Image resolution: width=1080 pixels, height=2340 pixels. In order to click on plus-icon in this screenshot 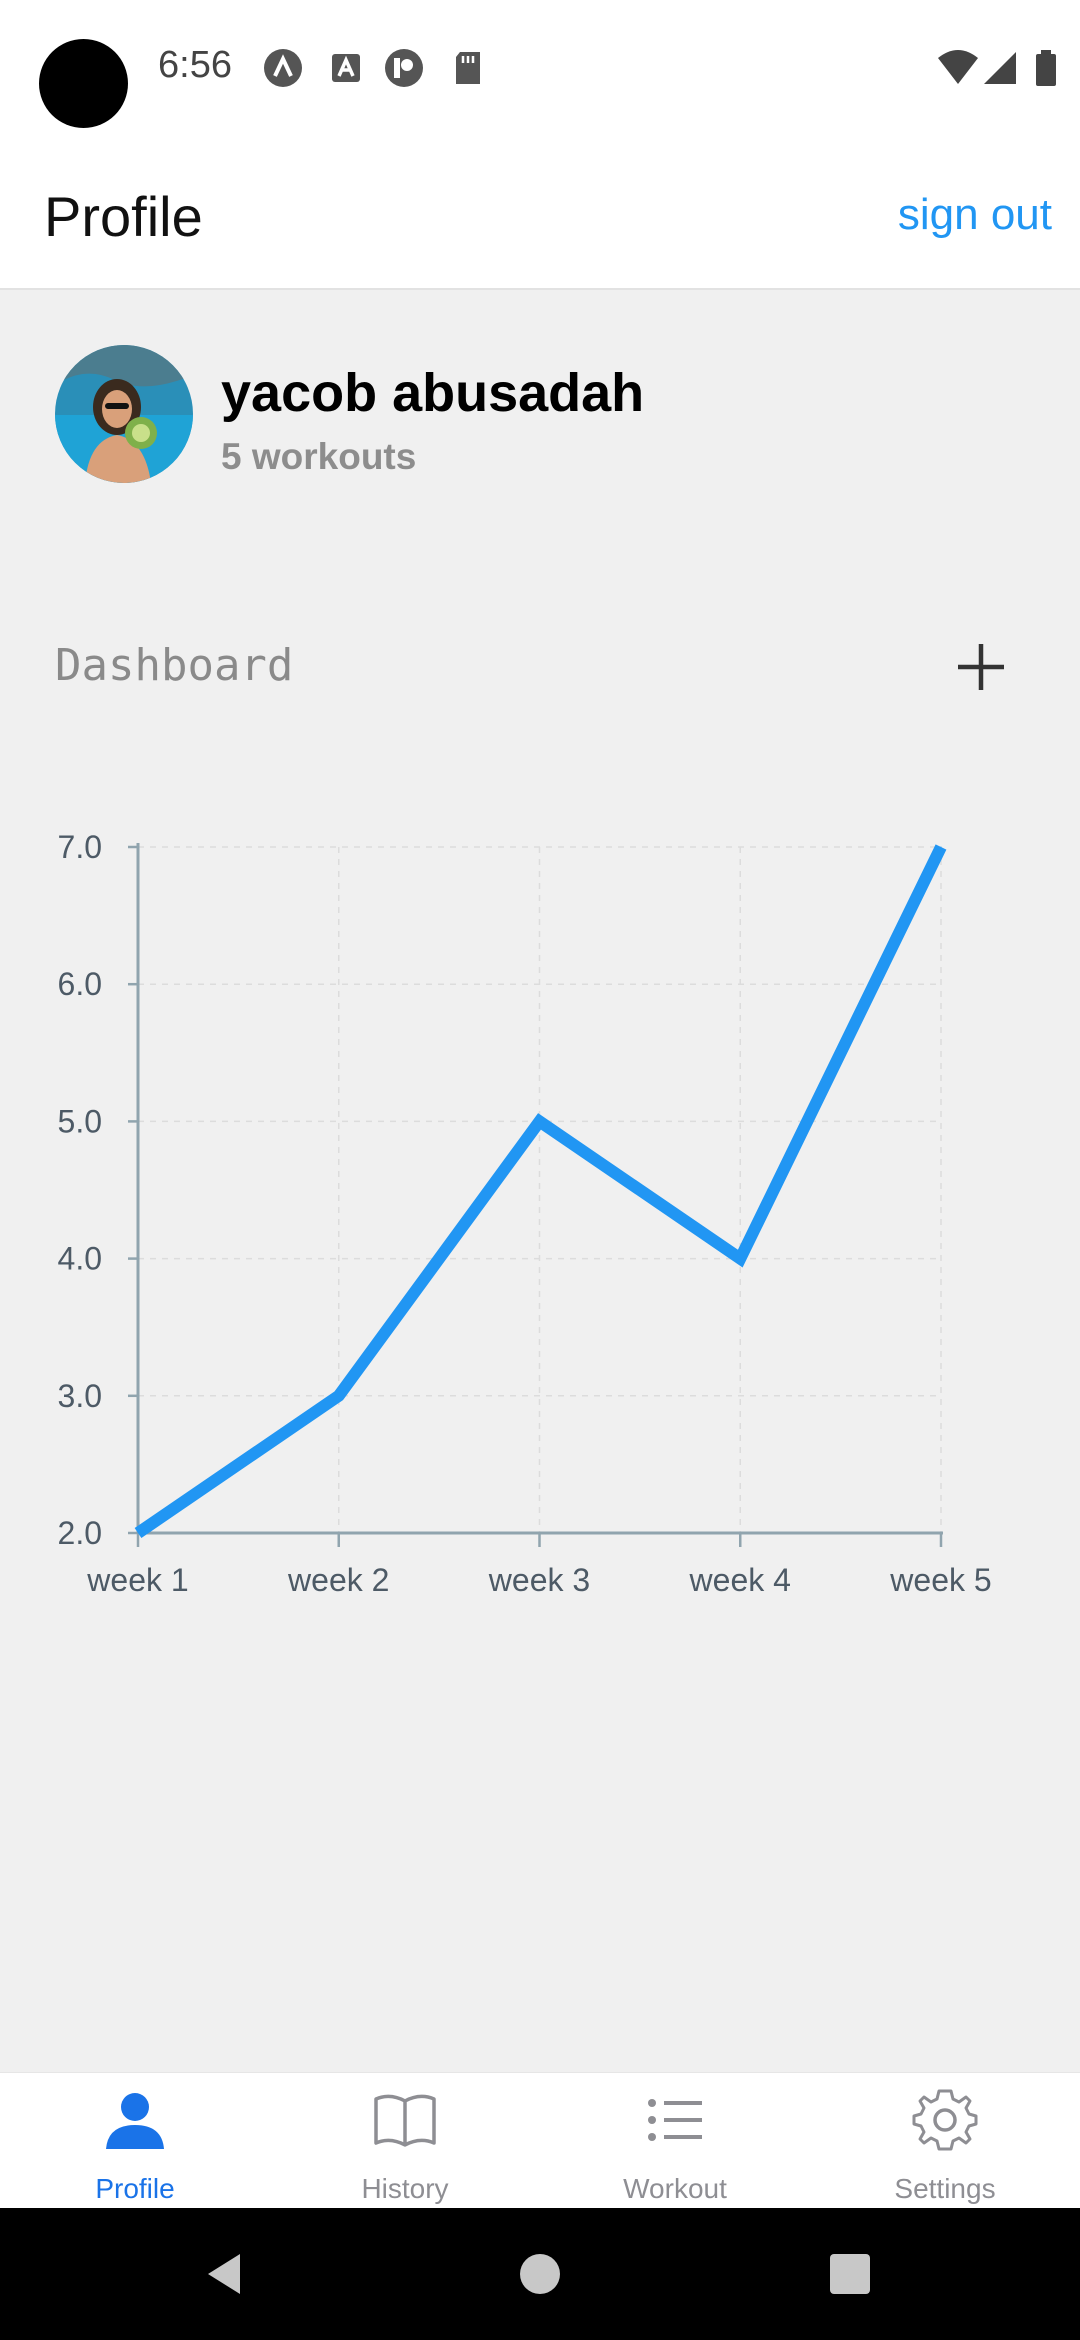, I will do `click(981, 667)`.